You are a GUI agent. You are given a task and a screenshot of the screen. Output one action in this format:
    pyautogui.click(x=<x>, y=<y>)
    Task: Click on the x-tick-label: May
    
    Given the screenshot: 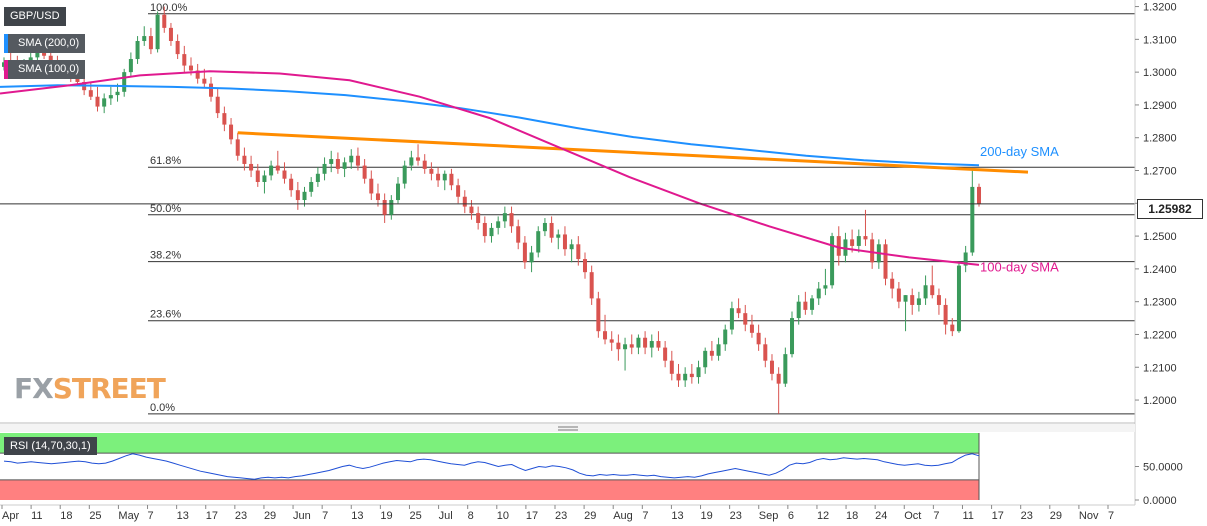 What is the action you would take?
    pyautogui.click(x=128, y=516)
    